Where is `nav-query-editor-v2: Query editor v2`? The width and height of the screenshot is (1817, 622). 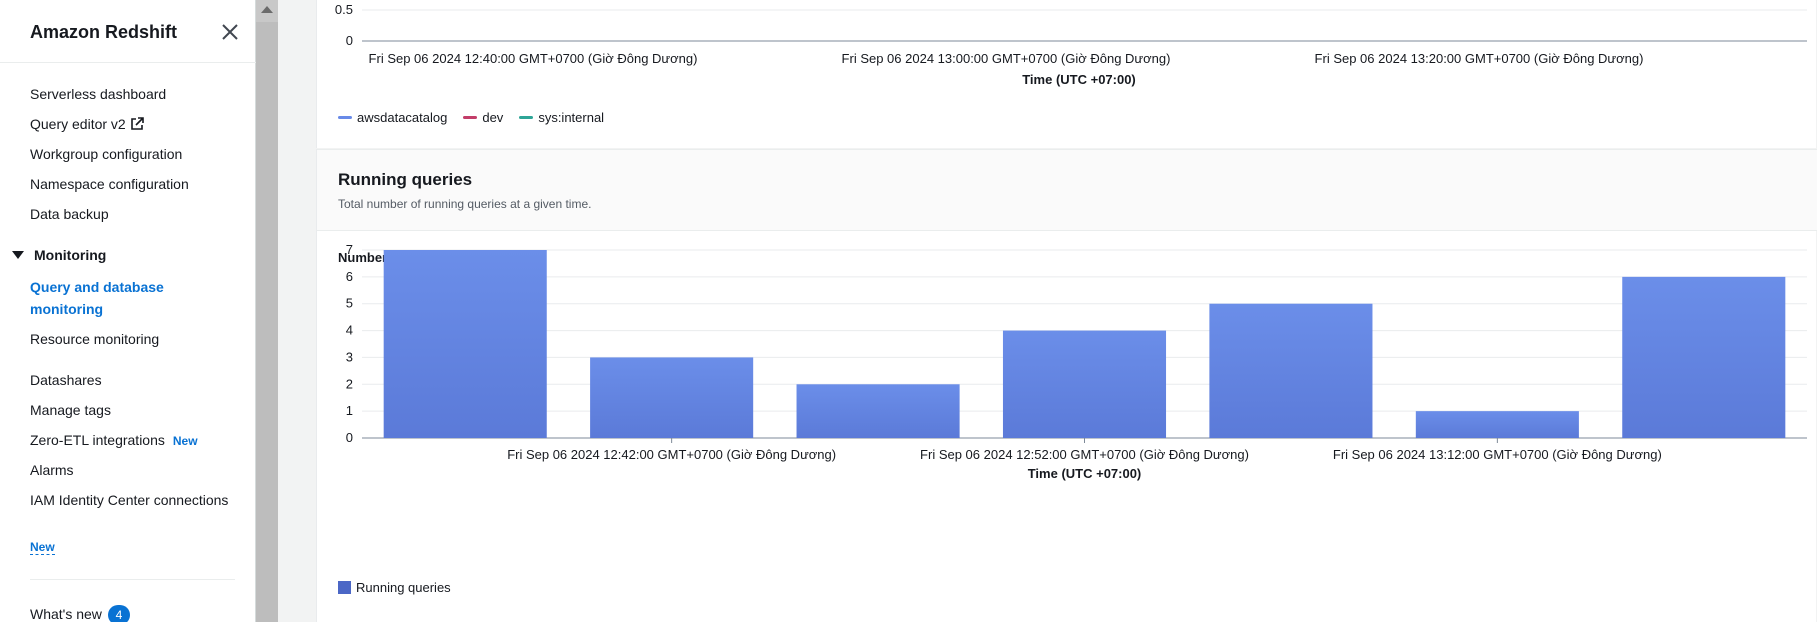 nav-query-editor-v2: Query editor v2 is located at coordinates (87, 125).